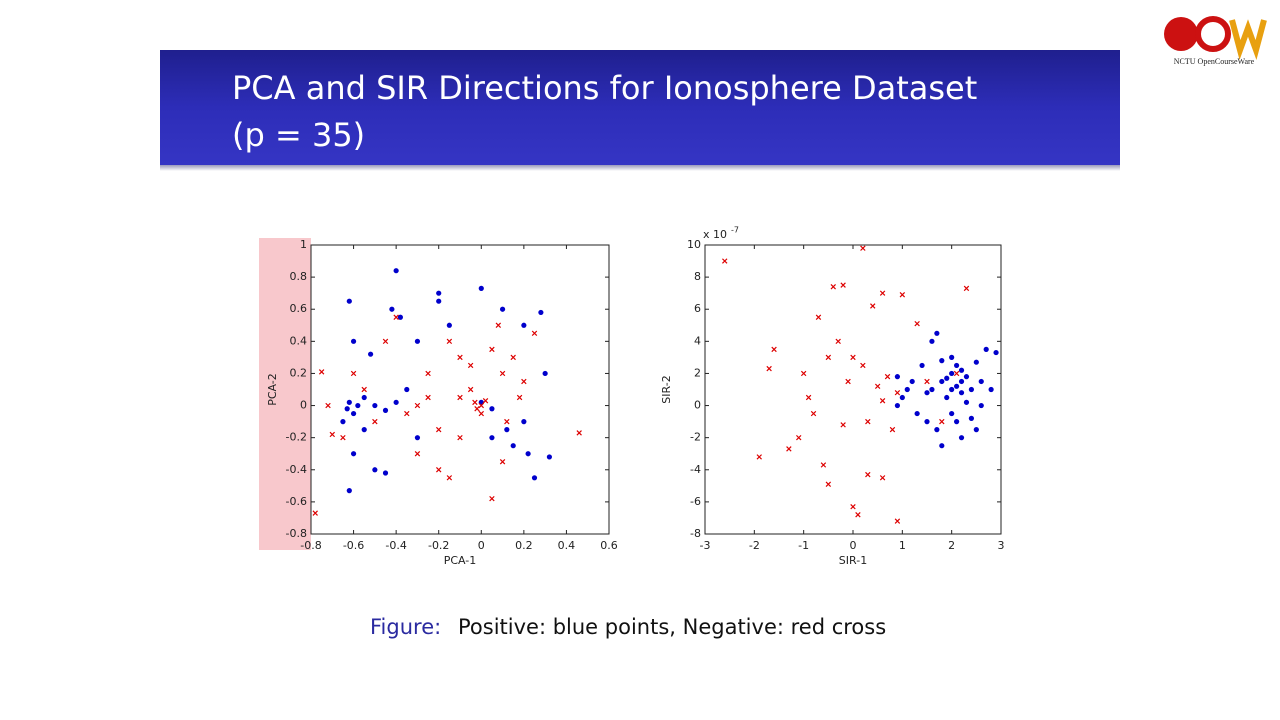  I want to click on caption-label: Figure:, so click(405, 627).